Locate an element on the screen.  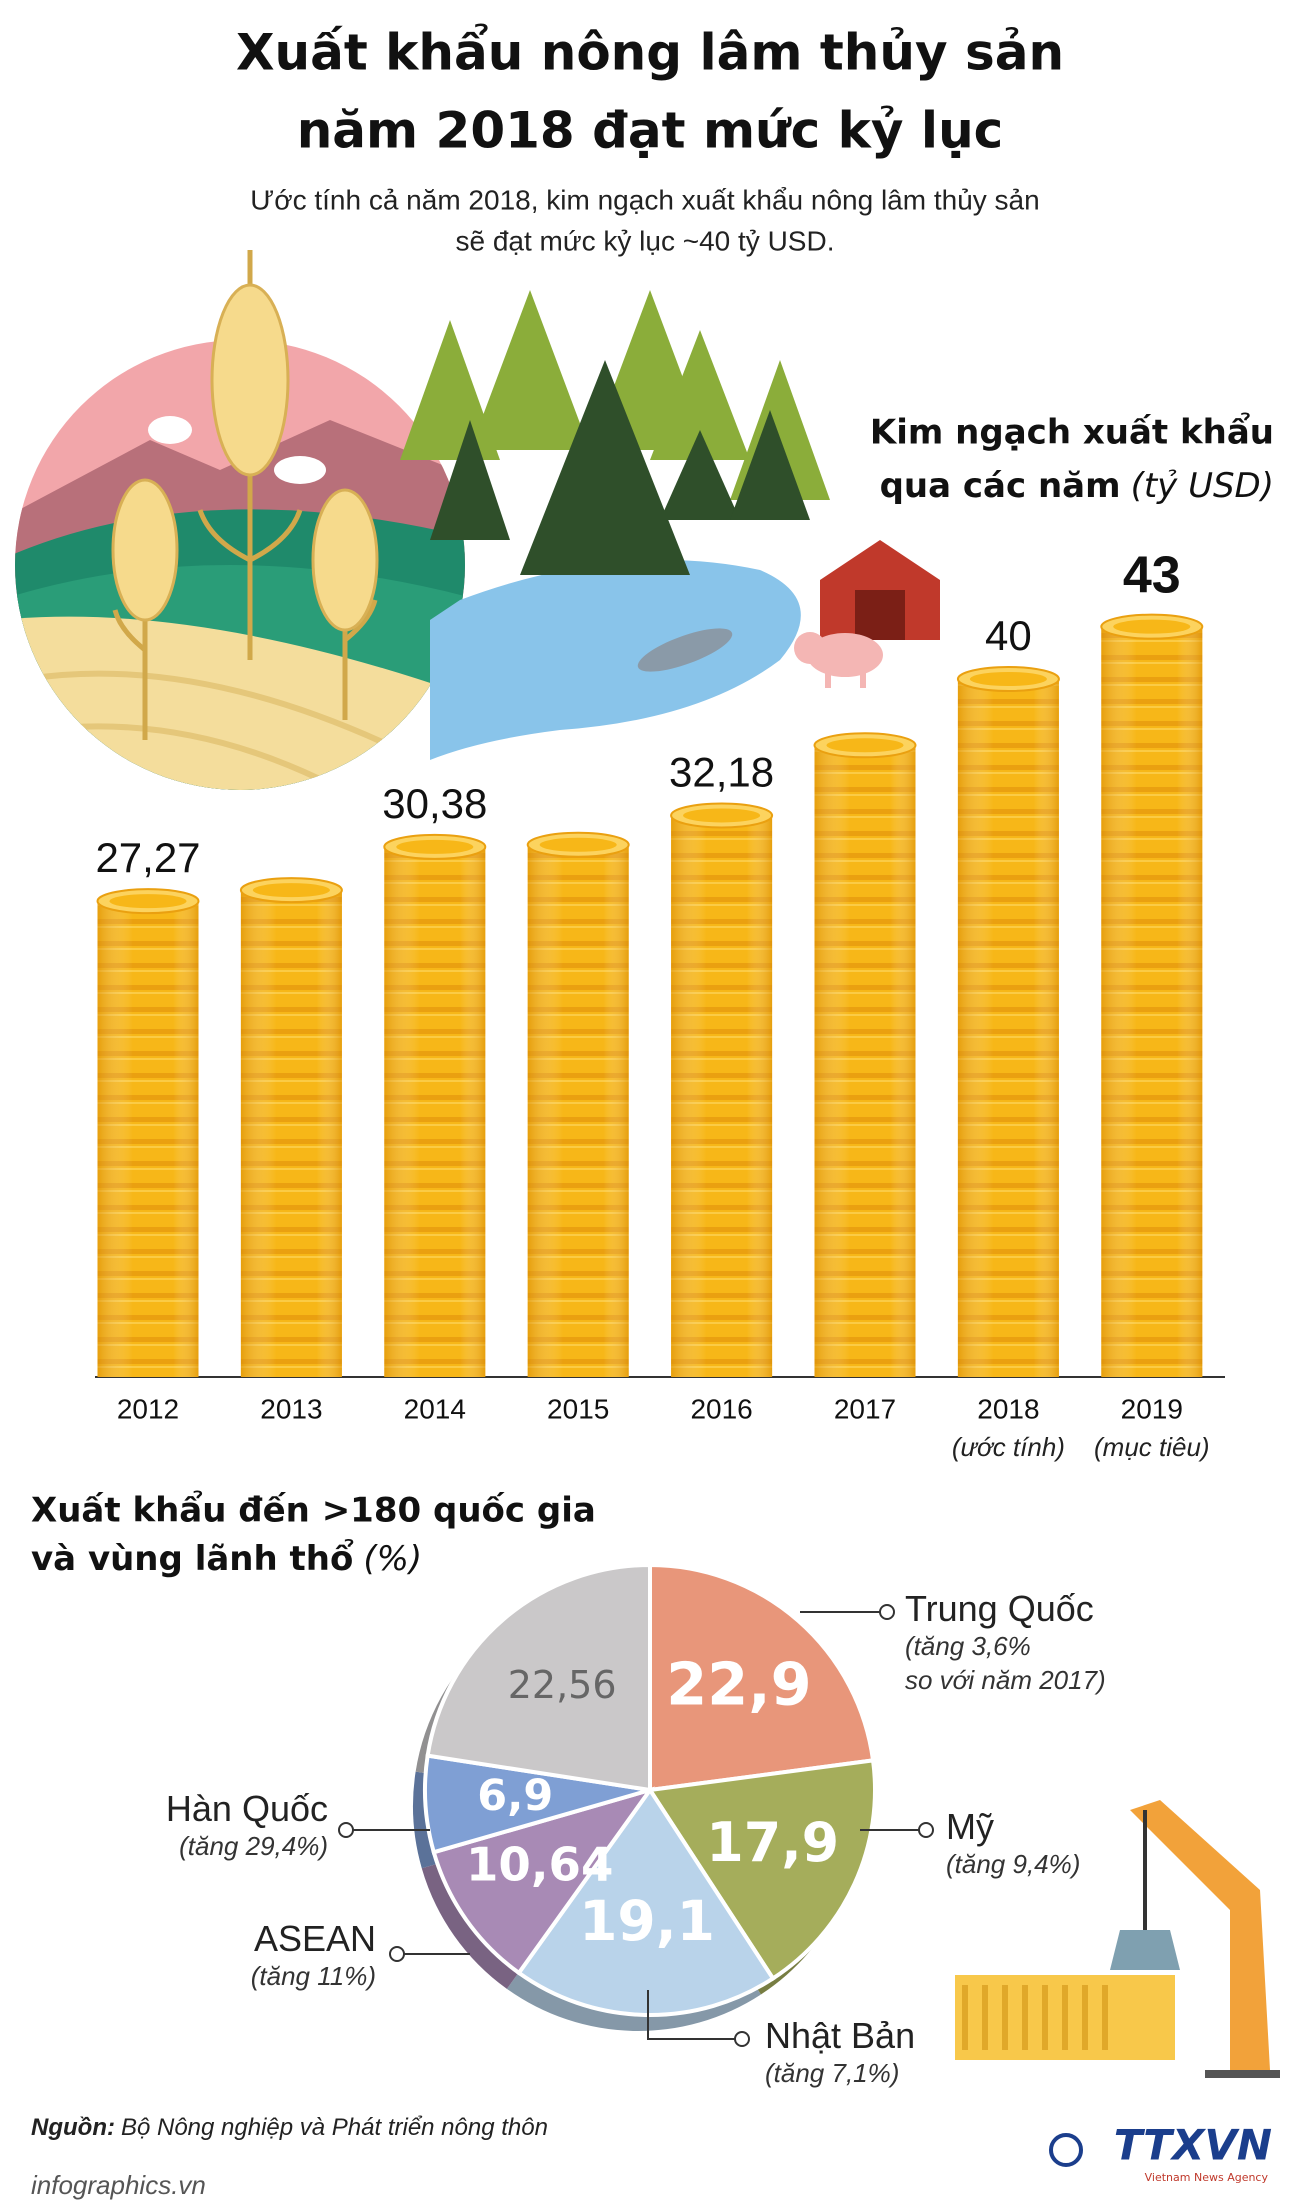
callout: Trung Quốc (tăng 3,6% so với năm 2017) is located at coordinates (1005, 1643).